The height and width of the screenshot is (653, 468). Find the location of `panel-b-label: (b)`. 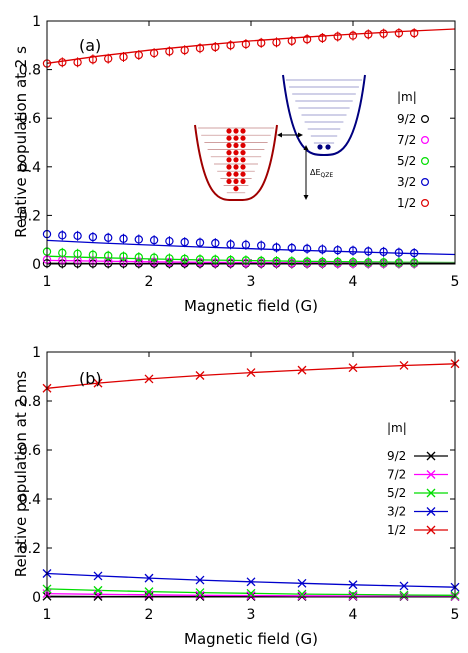

panel-b-label: (b) is located at coordinates (90, 378).